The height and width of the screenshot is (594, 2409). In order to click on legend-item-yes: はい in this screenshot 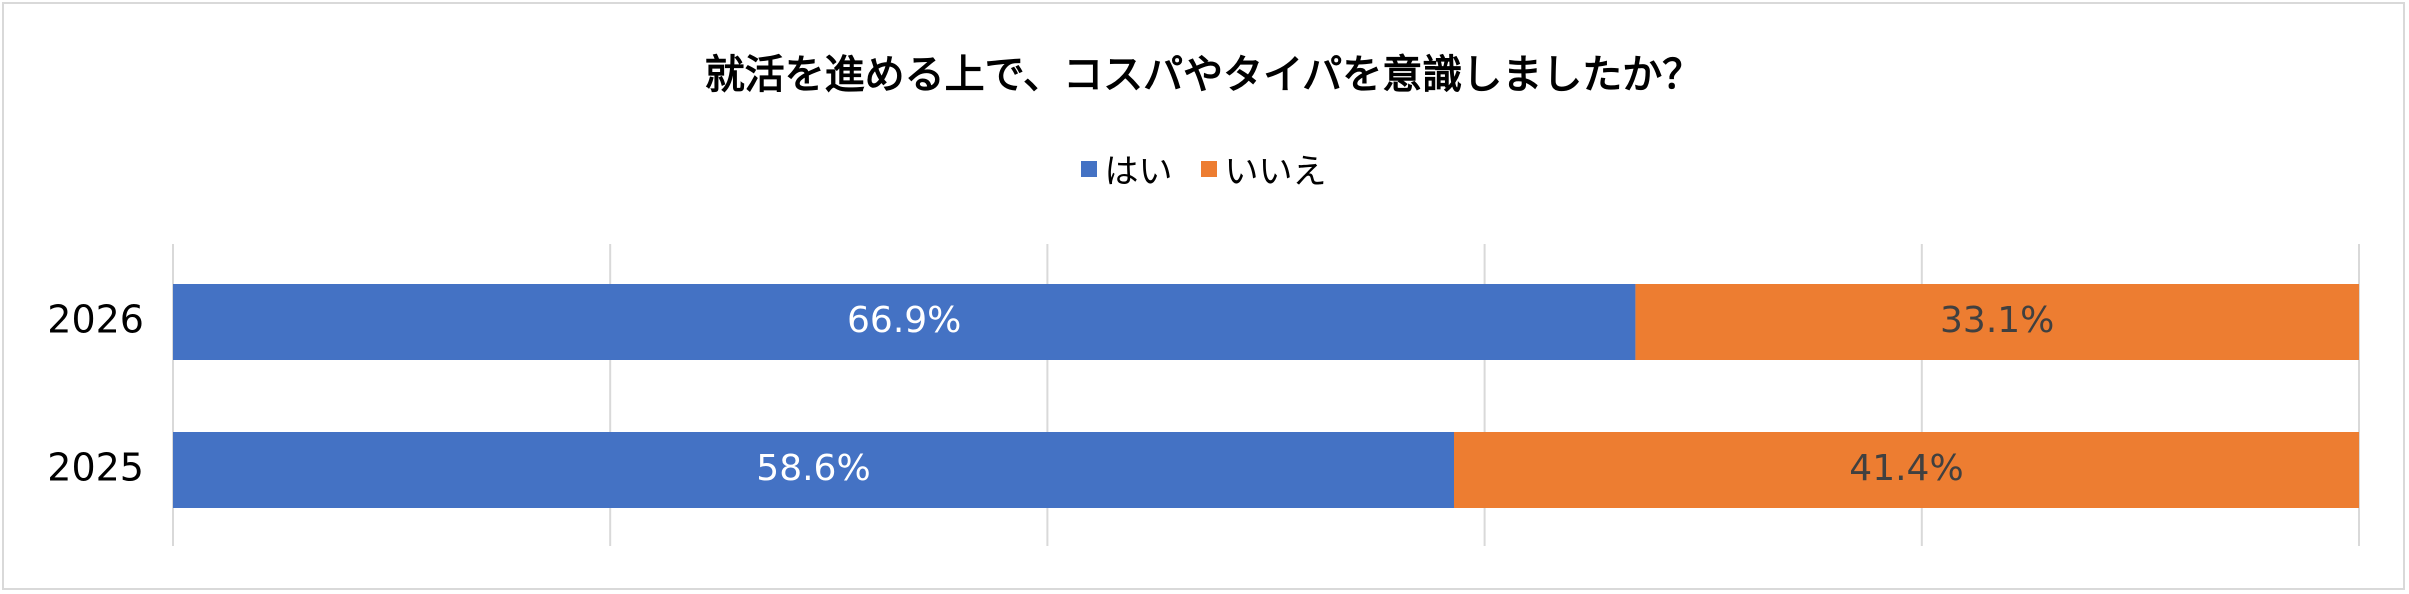, I will do `click(1126, 168)`.